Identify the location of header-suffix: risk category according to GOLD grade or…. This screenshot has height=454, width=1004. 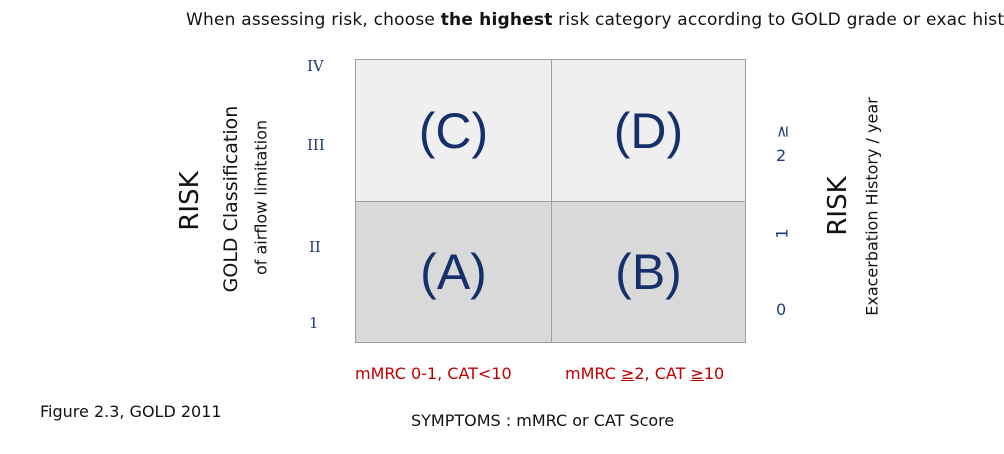
(778, 20).